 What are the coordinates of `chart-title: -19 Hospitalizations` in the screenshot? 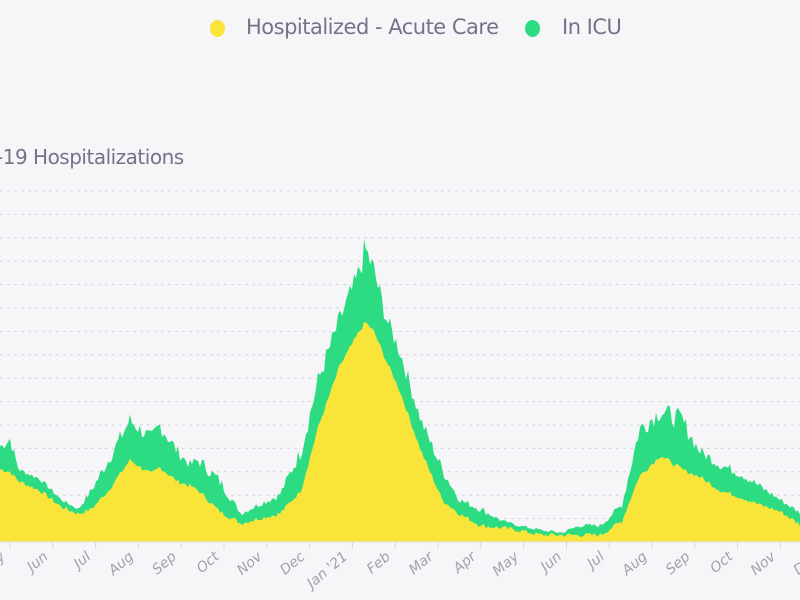 It's located at (92, 157).